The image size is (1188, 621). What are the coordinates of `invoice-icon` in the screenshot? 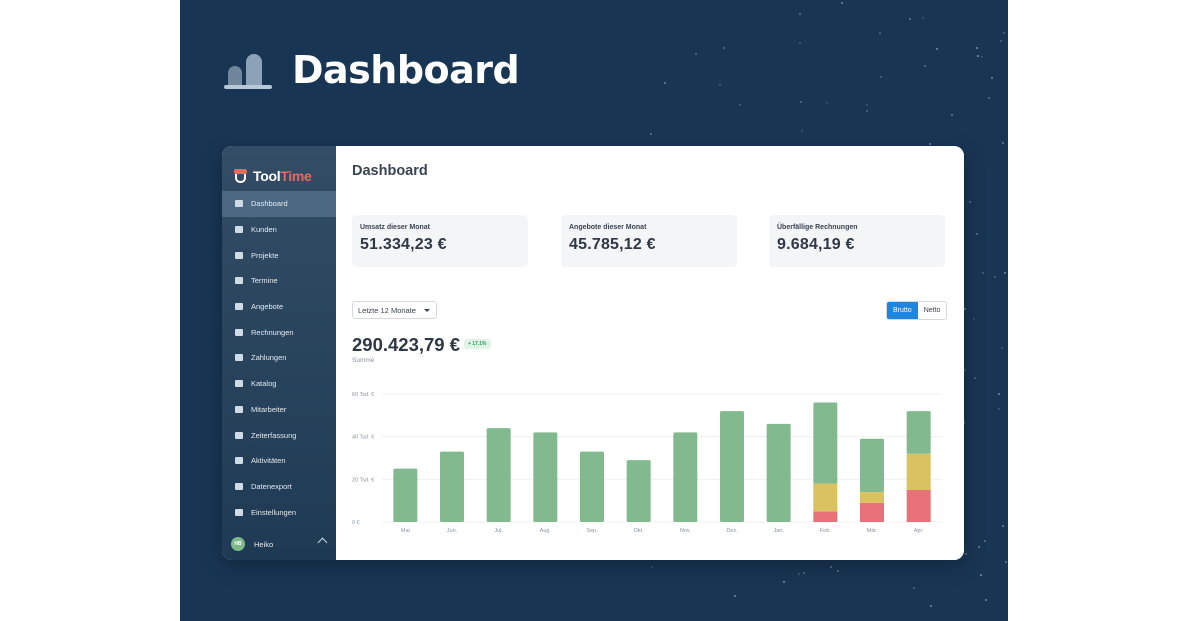 It's located at (238, 332).